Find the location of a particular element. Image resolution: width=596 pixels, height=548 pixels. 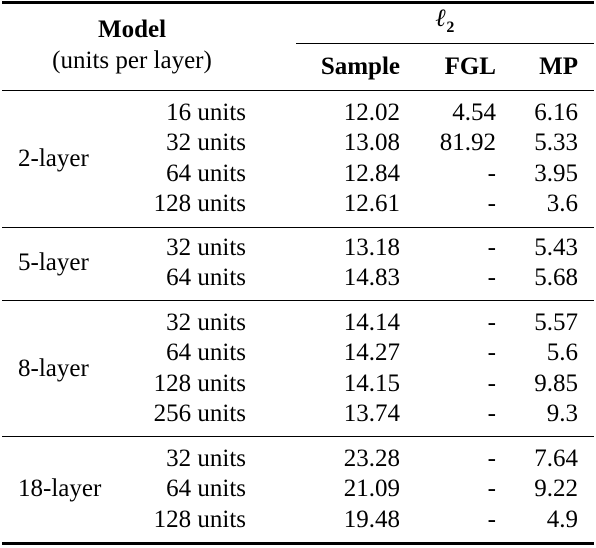

mp-cell: 5.68 is located at coordinates (556, 278).